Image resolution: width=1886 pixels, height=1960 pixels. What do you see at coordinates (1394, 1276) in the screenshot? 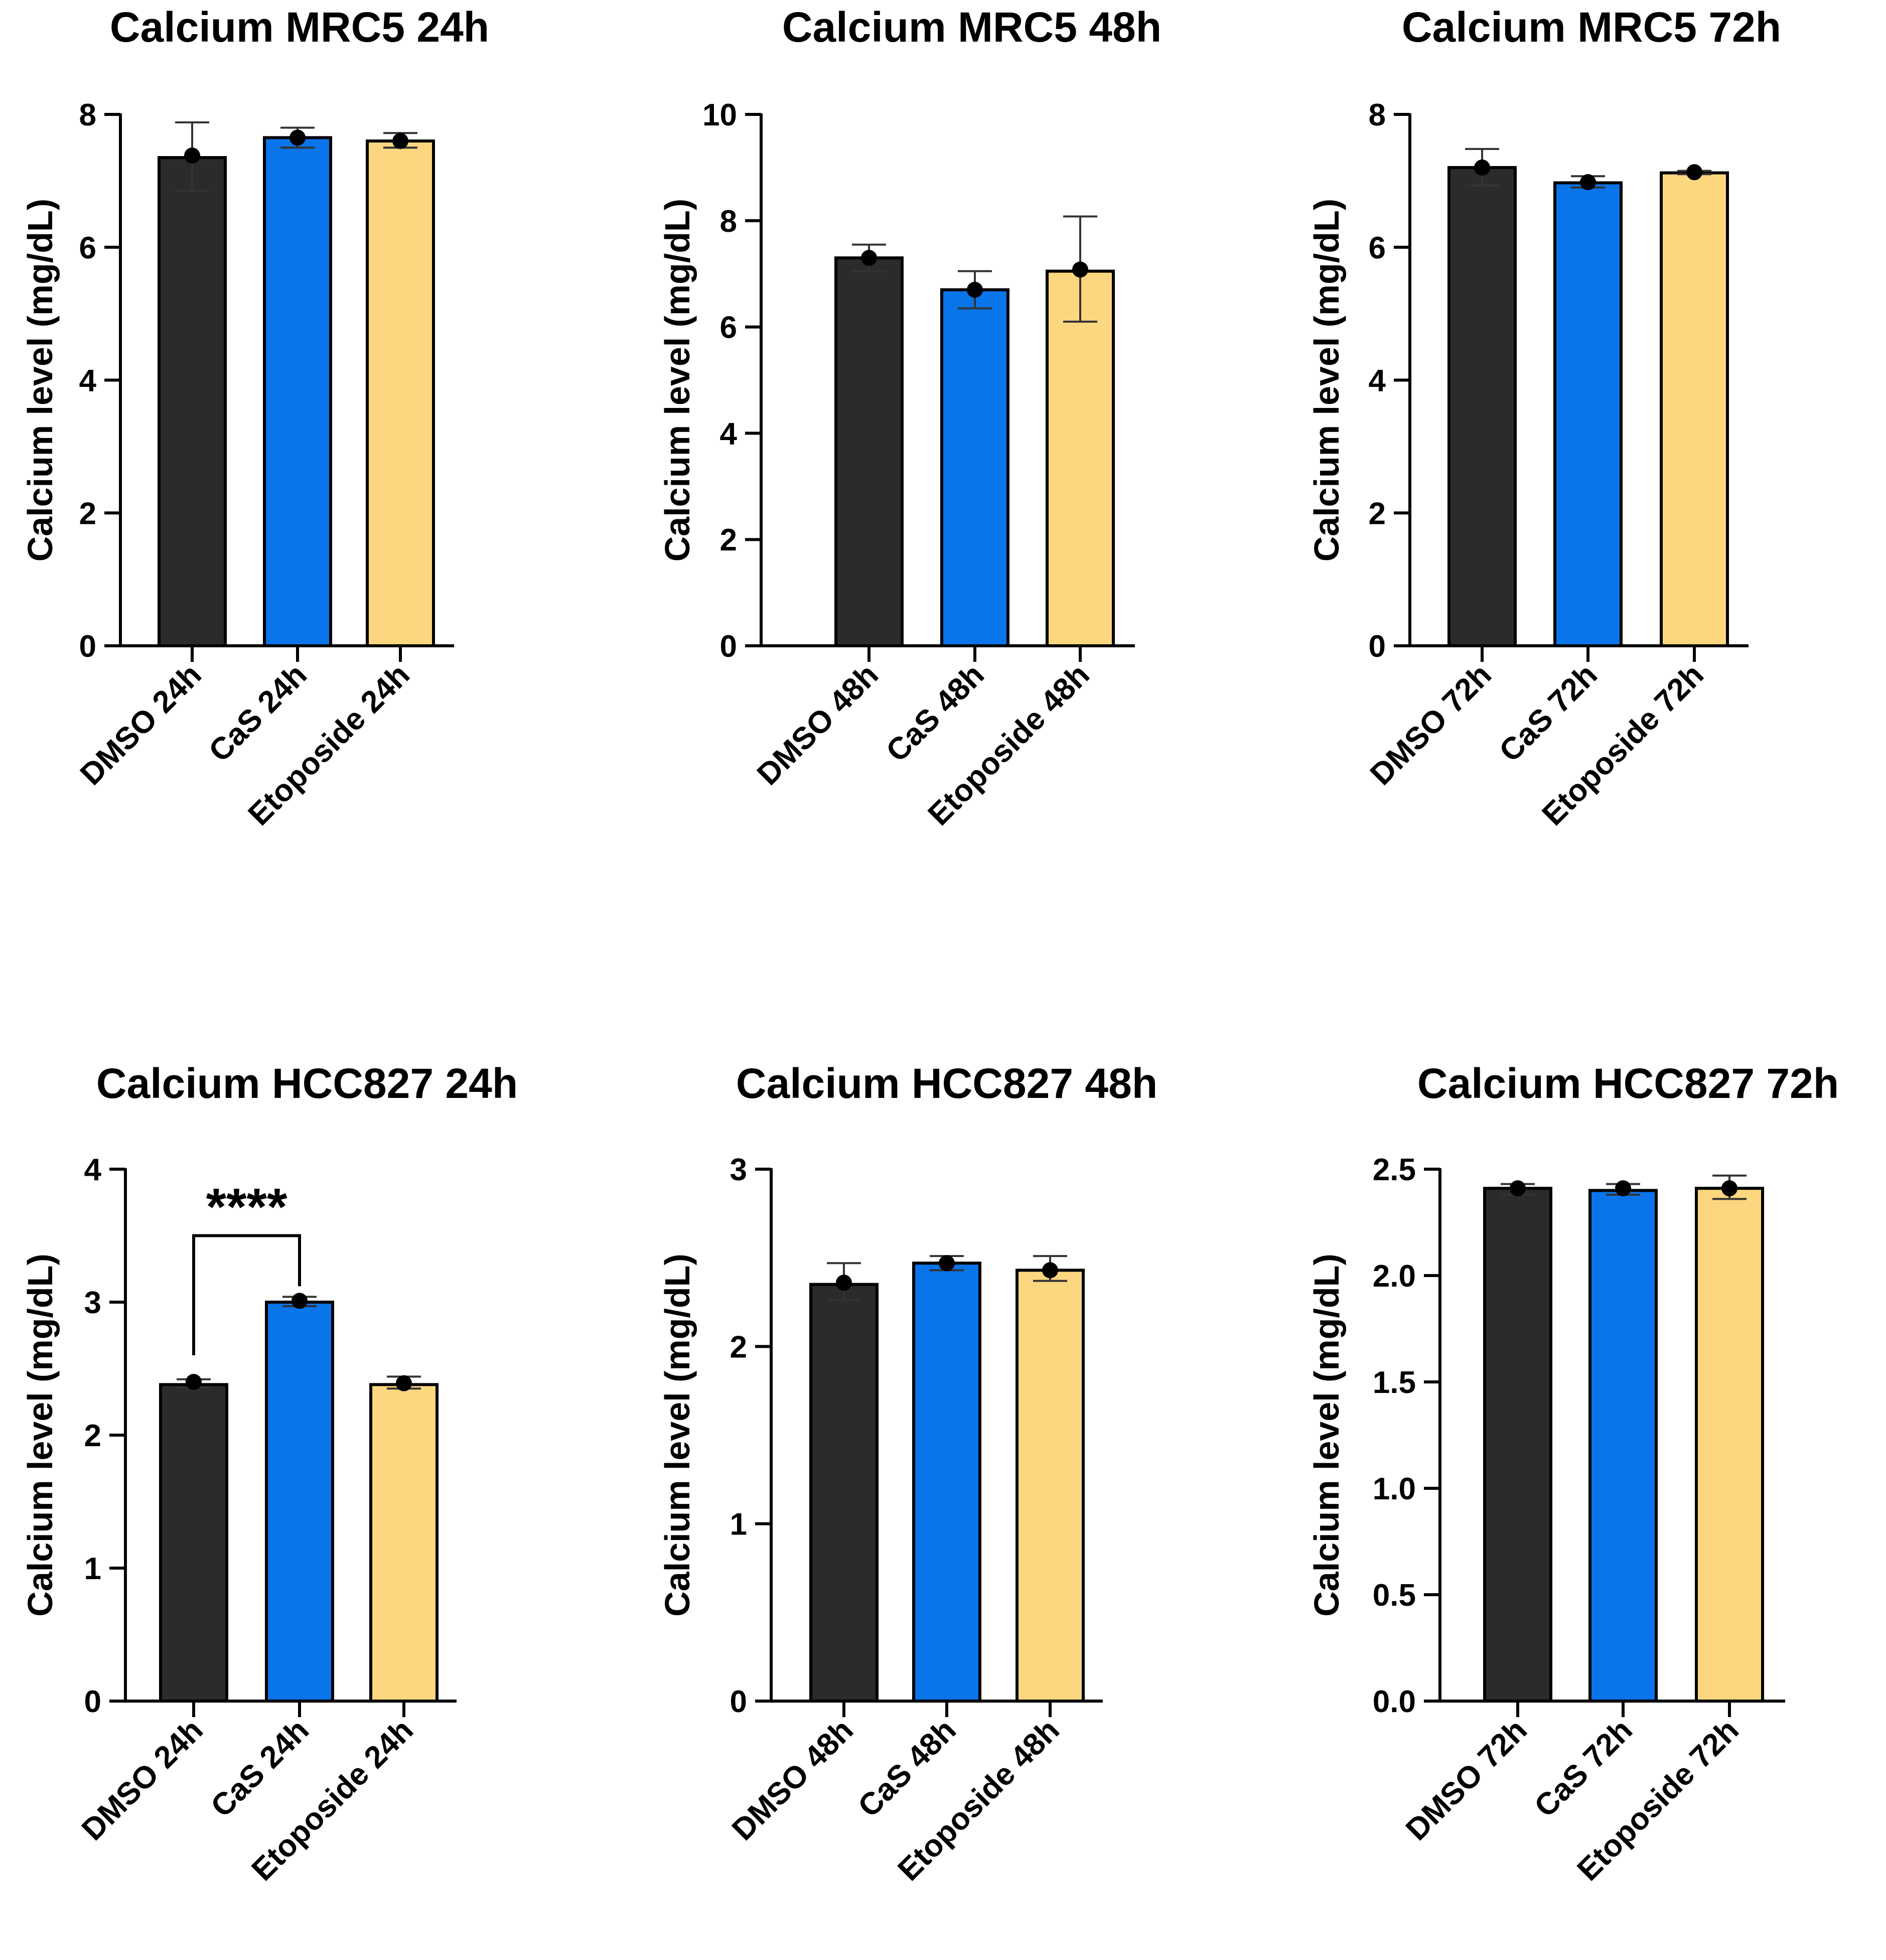
I see `y-tick-label: 2.0` at bounding box center [1394, 1276].